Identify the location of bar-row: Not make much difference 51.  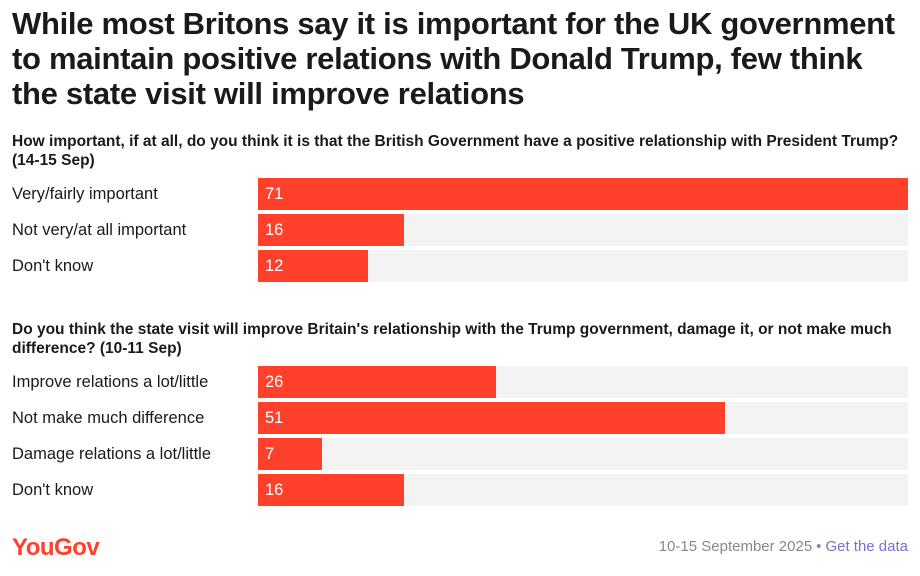
(460, 418).